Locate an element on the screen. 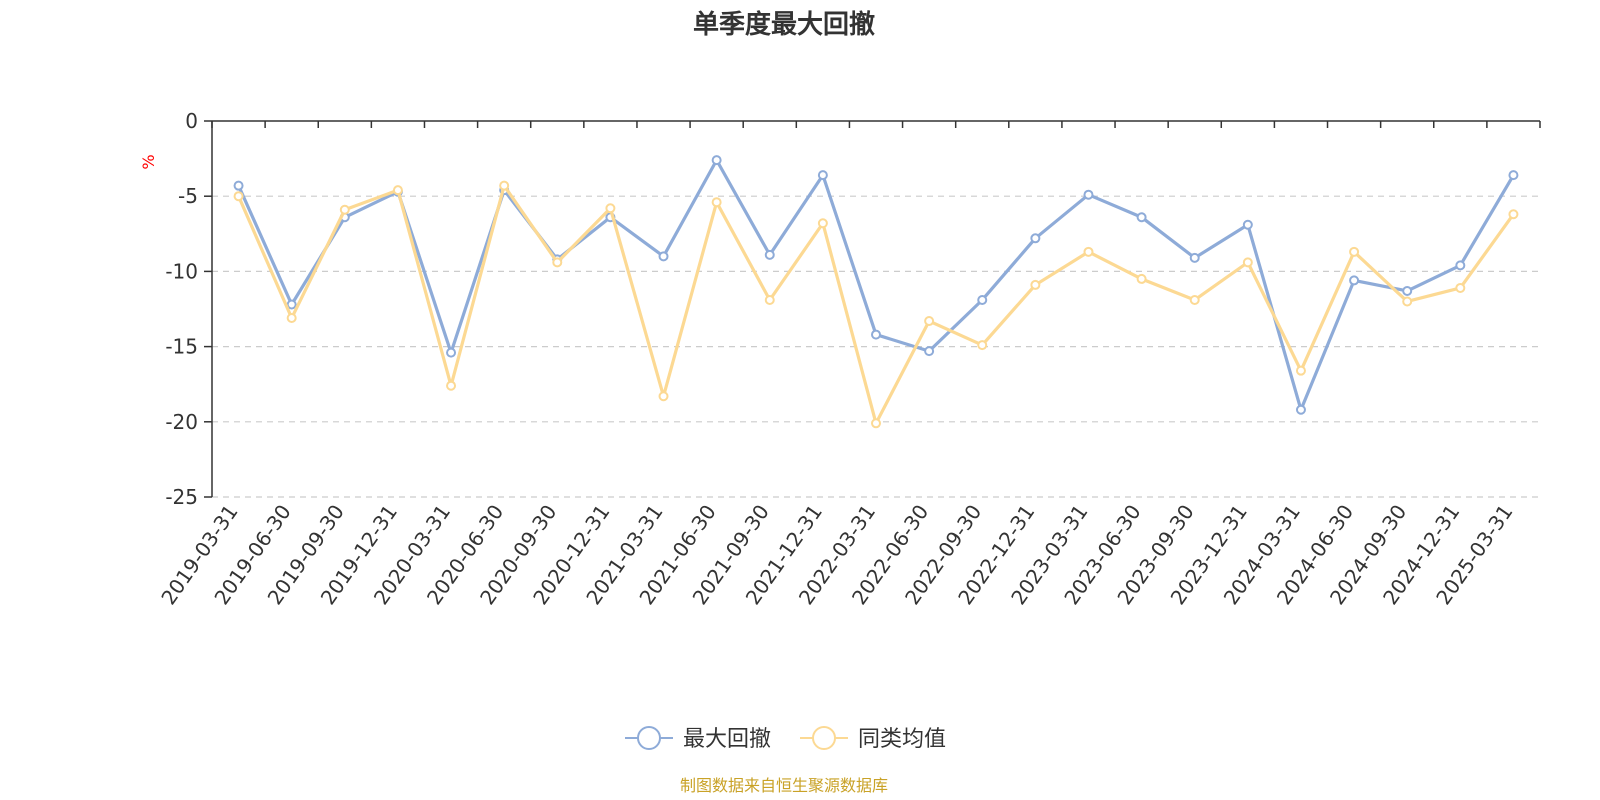 The width and height of the screenshot is (1600, 800). legend-label: 同类均值 is located at coordinates (902, 739).